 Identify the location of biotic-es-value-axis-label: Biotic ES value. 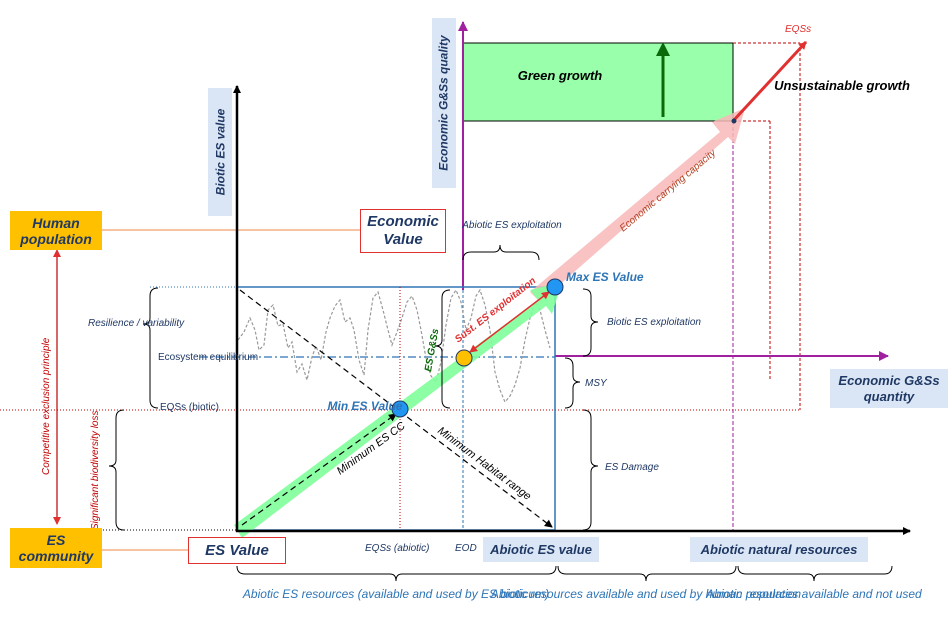
(220, 152).